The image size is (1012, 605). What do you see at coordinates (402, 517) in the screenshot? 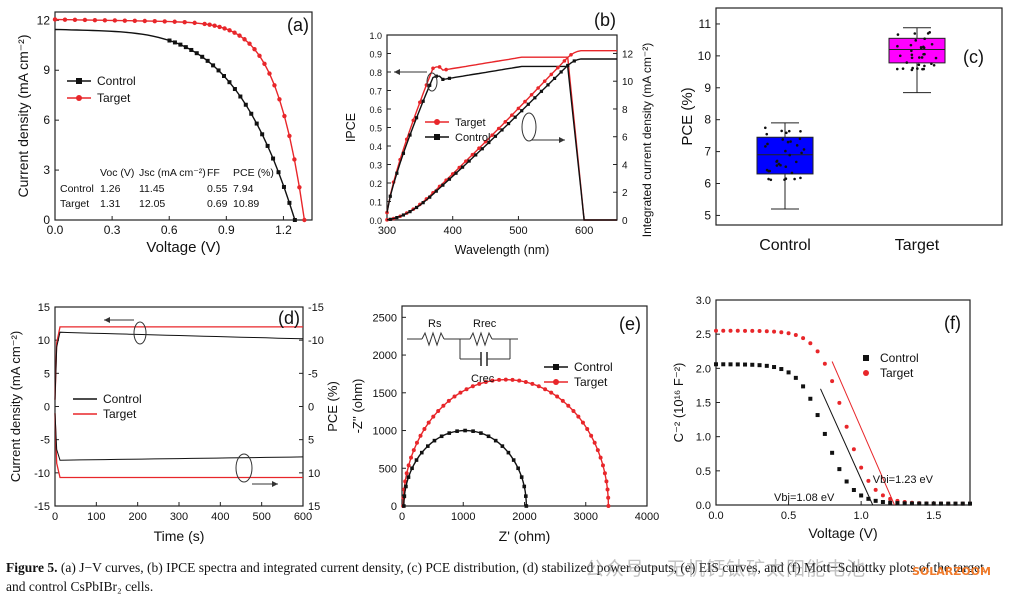
I see `panel-e-xtick-label: 0` at bounding box center [402, 517].